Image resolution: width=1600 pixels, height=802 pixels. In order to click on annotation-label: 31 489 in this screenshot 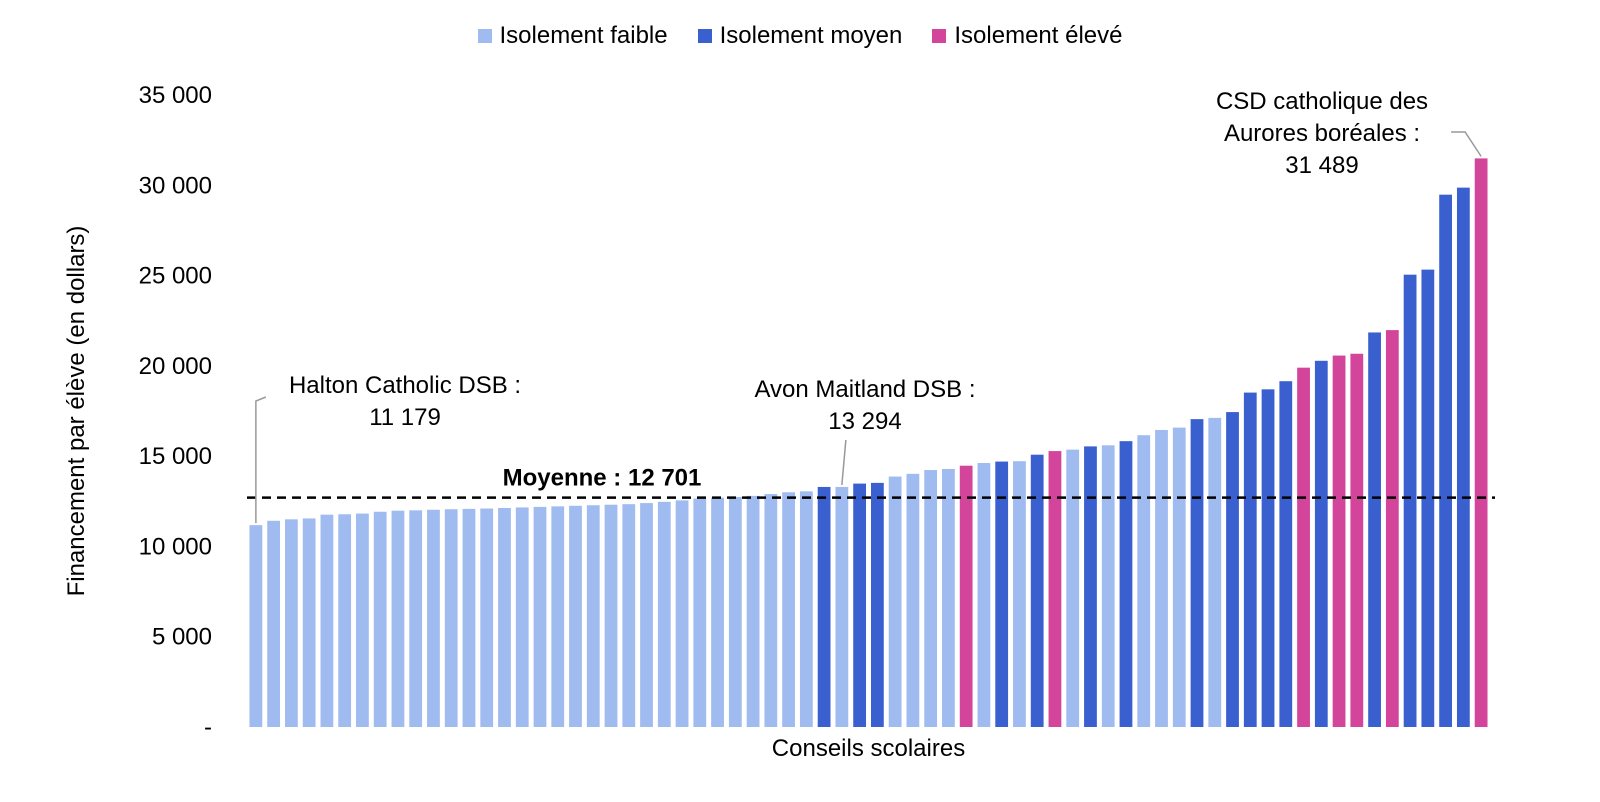, I will do `click(1321, 165)`.